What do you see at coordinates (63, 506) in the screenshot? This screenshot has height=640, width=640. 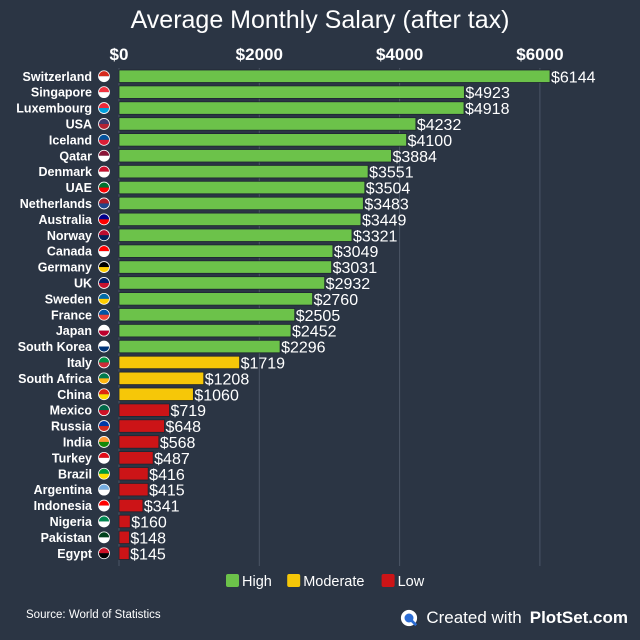 I see `category-label: Indonesia` at bounding box center [63, 506].